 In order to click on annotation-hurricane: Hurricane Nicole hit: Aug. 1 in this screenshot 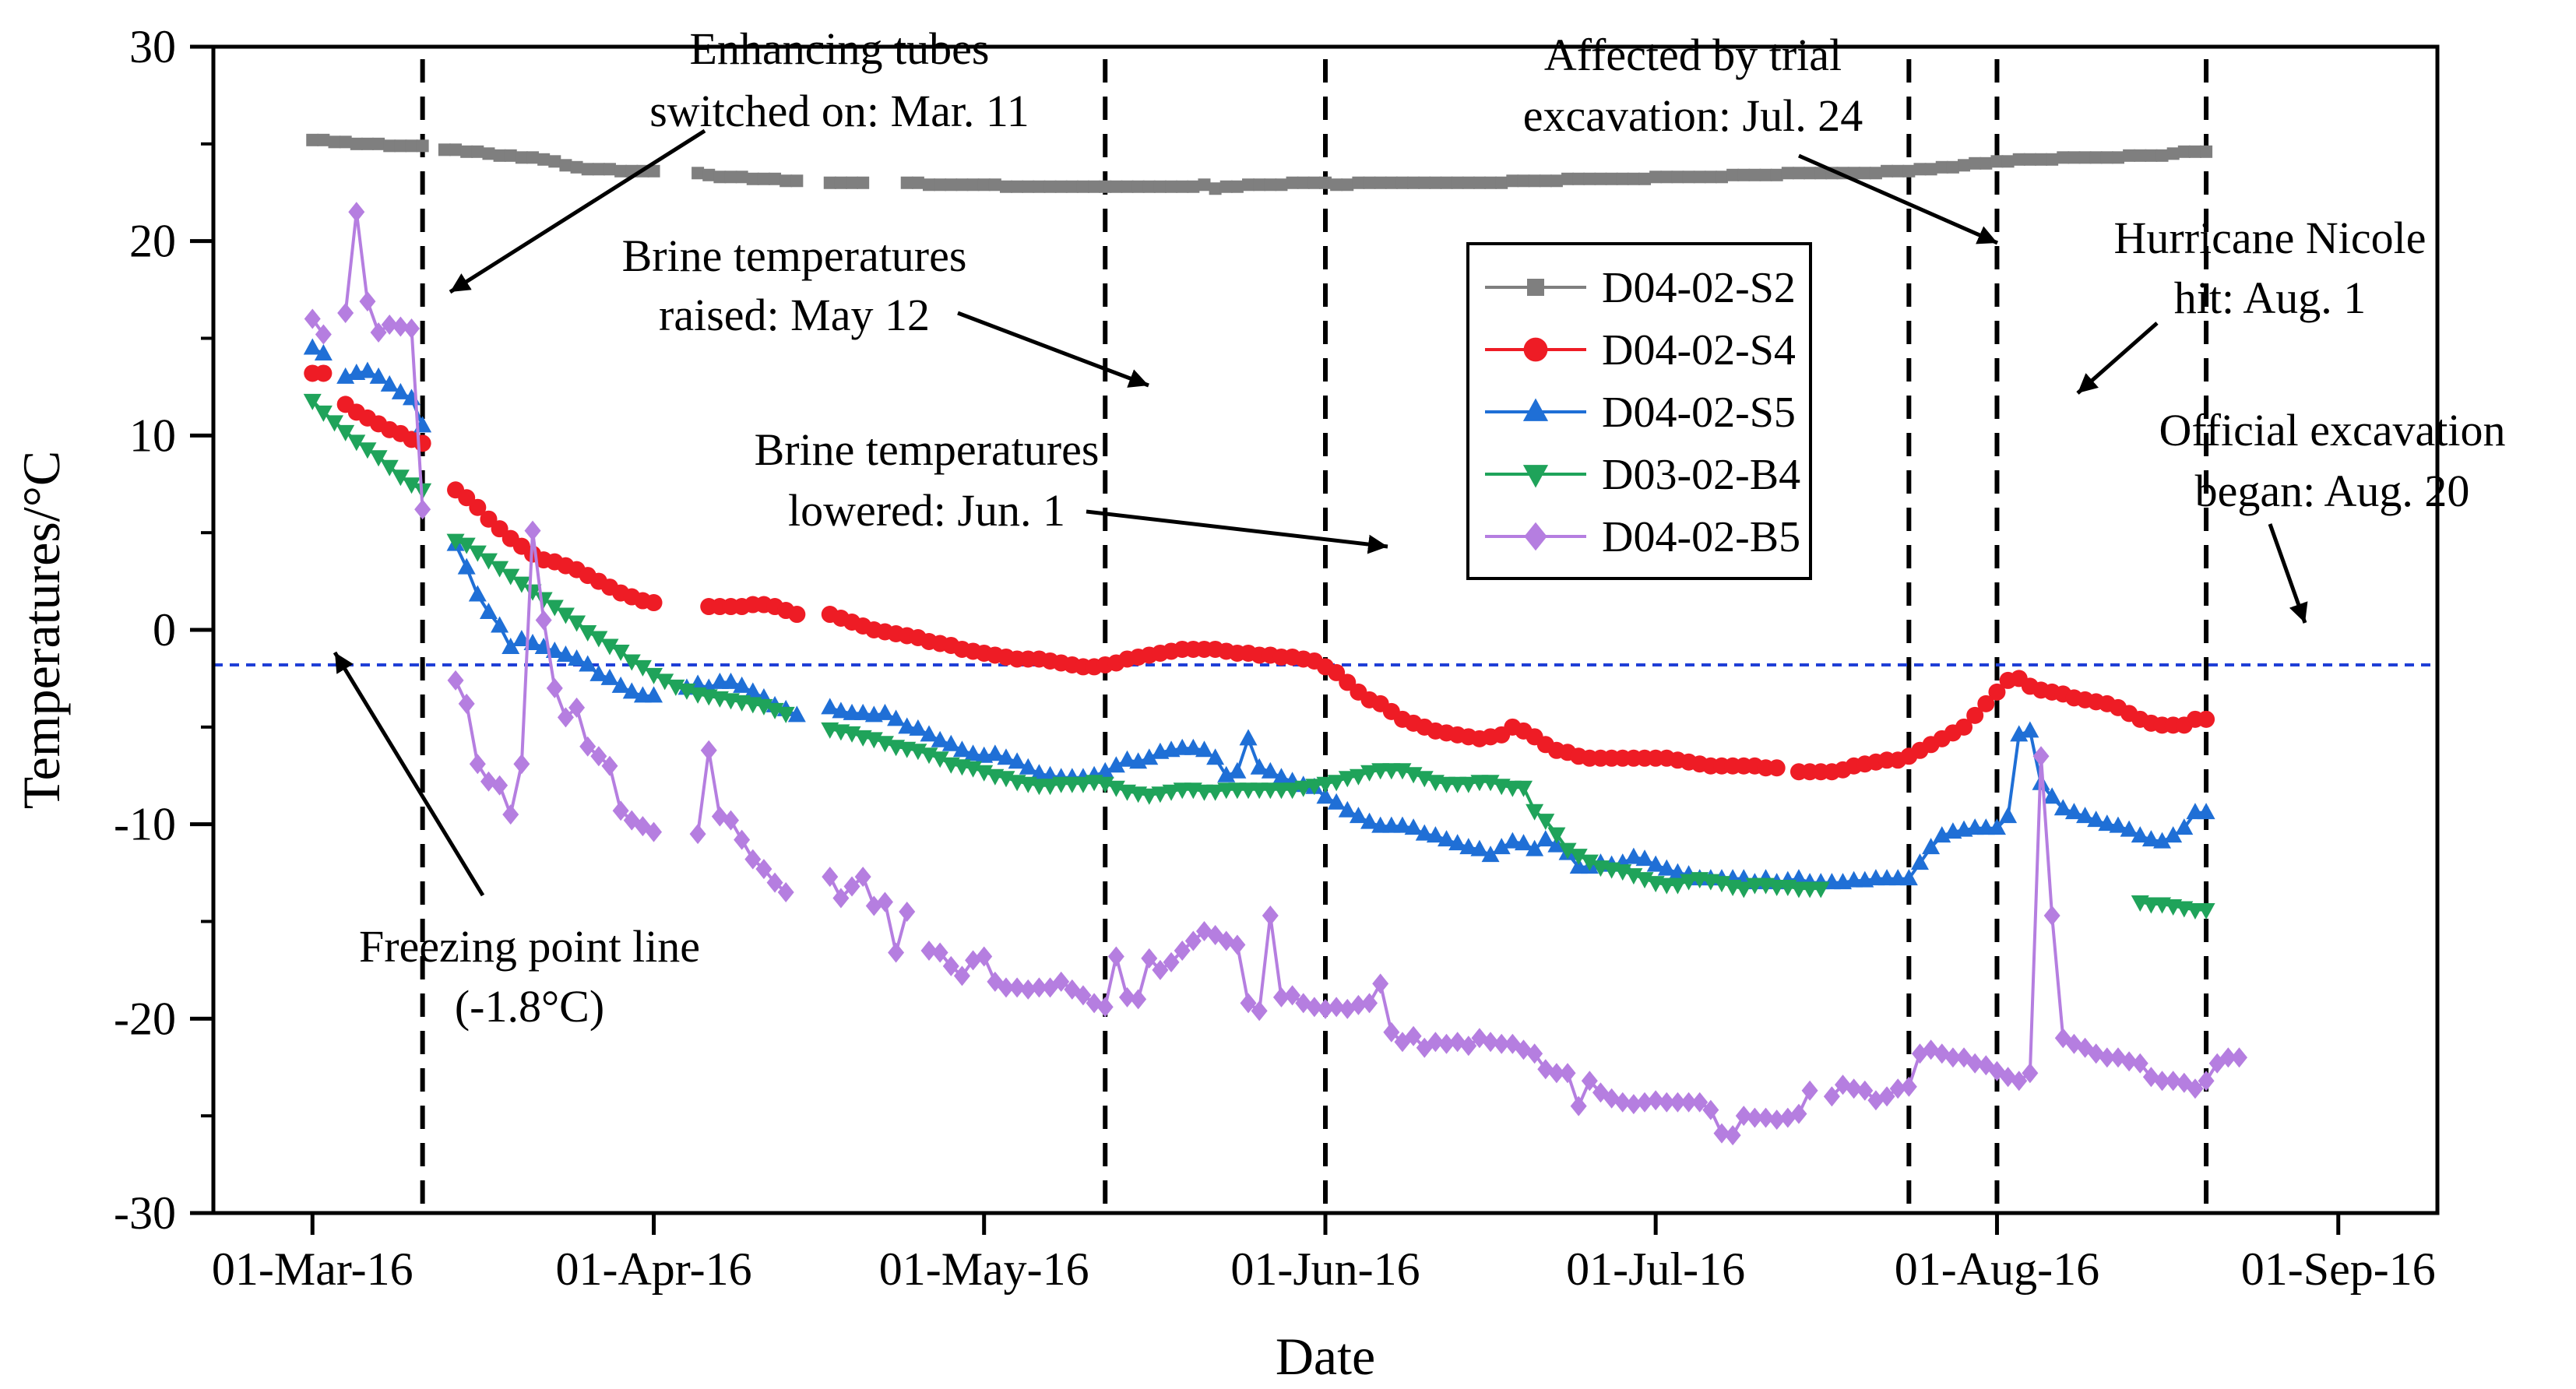, I will do `click(2251, 304)`.